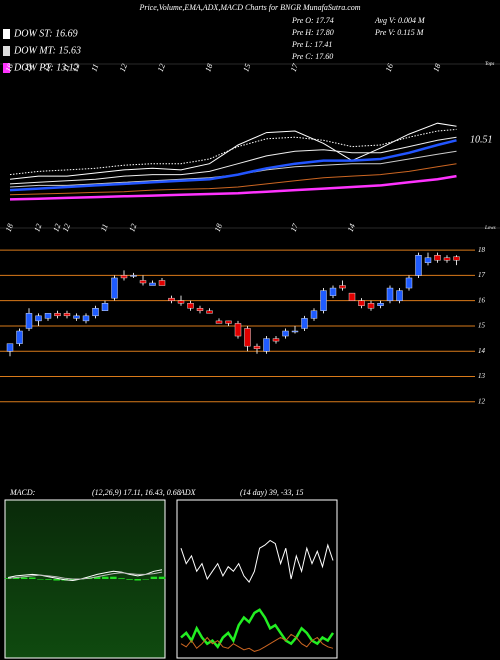 This screenshot has height=660, width=500. I want to click on stat: Pre H: 17.80, so click(312, 32).